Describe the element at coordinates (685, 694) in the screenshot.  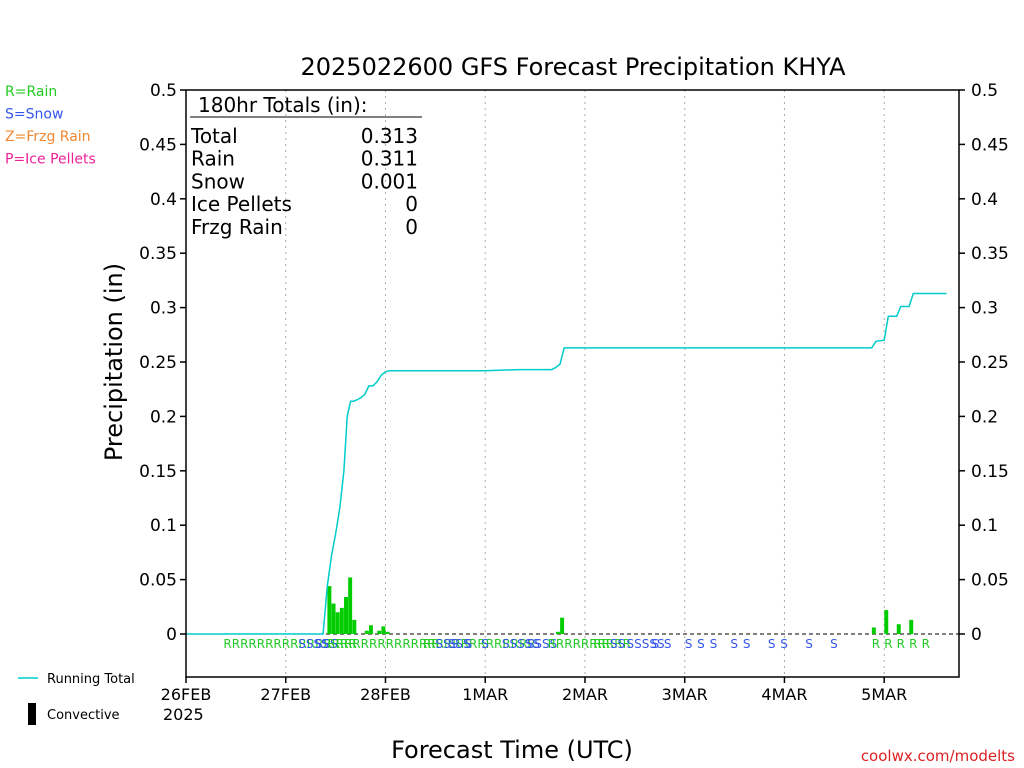
I see `x-tick-label: 3MAR` at that location.